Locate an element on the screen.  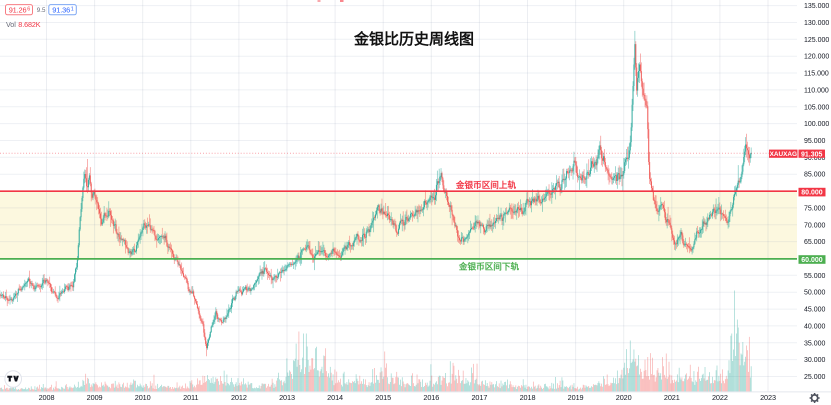
svg-text: 65.000 is located at coordinates (815, 242).